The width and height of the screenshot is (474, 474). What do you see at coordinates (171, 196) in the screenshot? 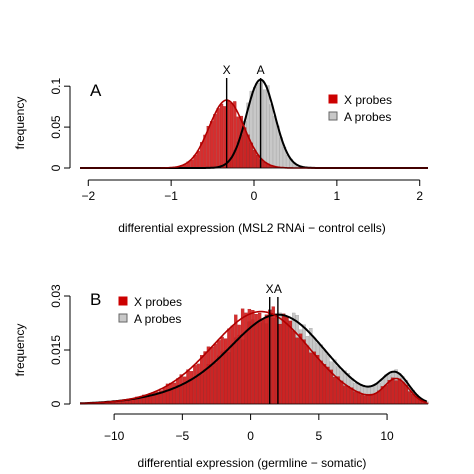
I see `x-tick-label: −1` at bounding box center [171, 196].